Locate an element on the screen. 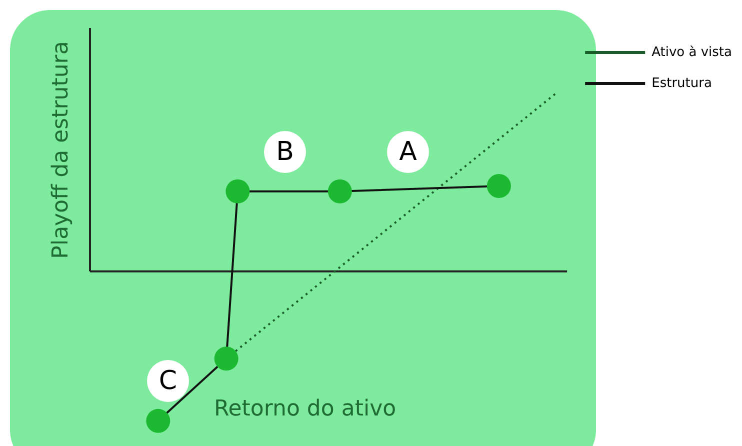 This screenshot has width=742, height=446. annotation: B is located at coordinates (285, 151).